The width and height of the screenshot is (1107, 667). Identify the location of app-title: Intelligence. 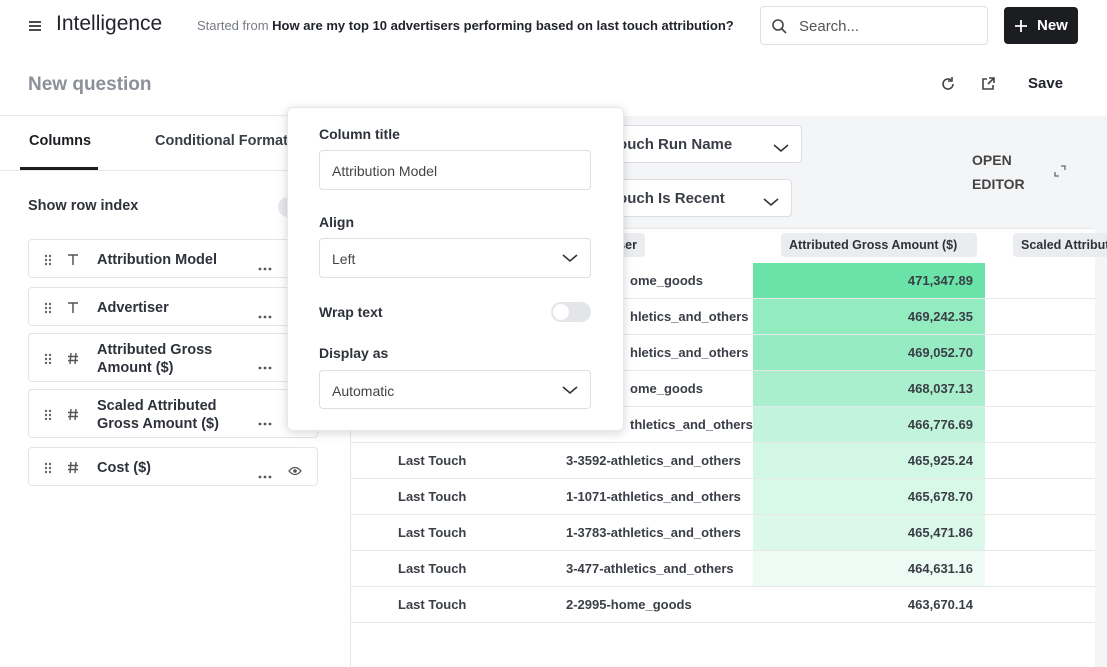
(109, 23).